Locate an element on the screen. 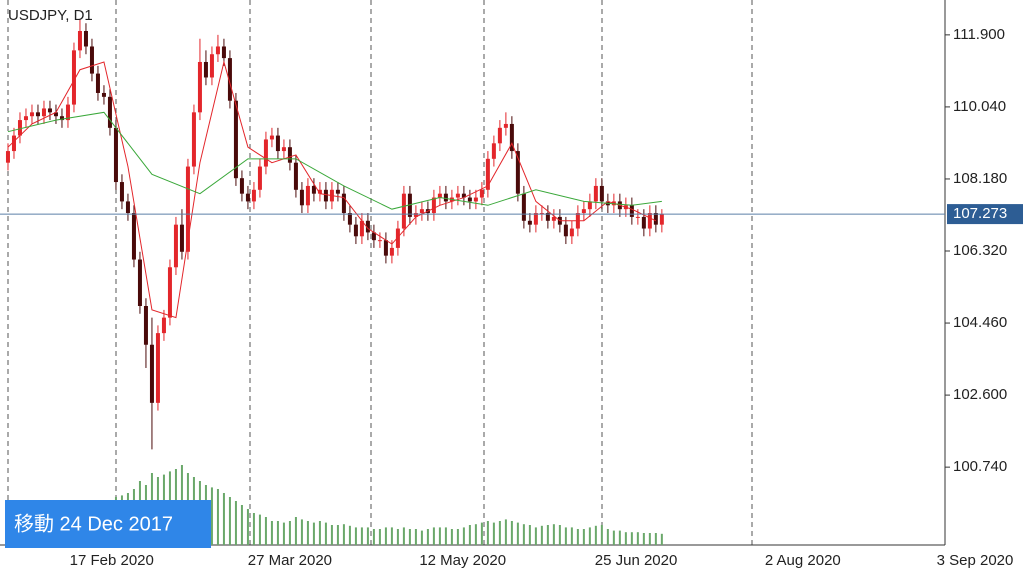 The height and width of the screenshot is (577, 1024). overlay-label-box is located at coordinates (108, 524).